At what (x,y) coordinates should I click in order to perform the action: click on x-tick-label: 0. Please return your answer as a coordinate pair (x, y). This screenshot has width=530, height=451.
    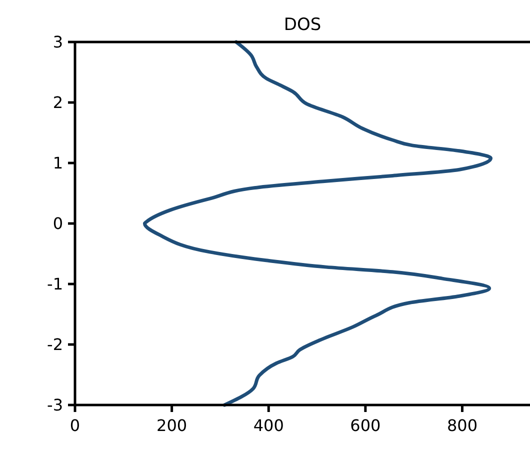
    Looking at the image, I should click on (75, 425).